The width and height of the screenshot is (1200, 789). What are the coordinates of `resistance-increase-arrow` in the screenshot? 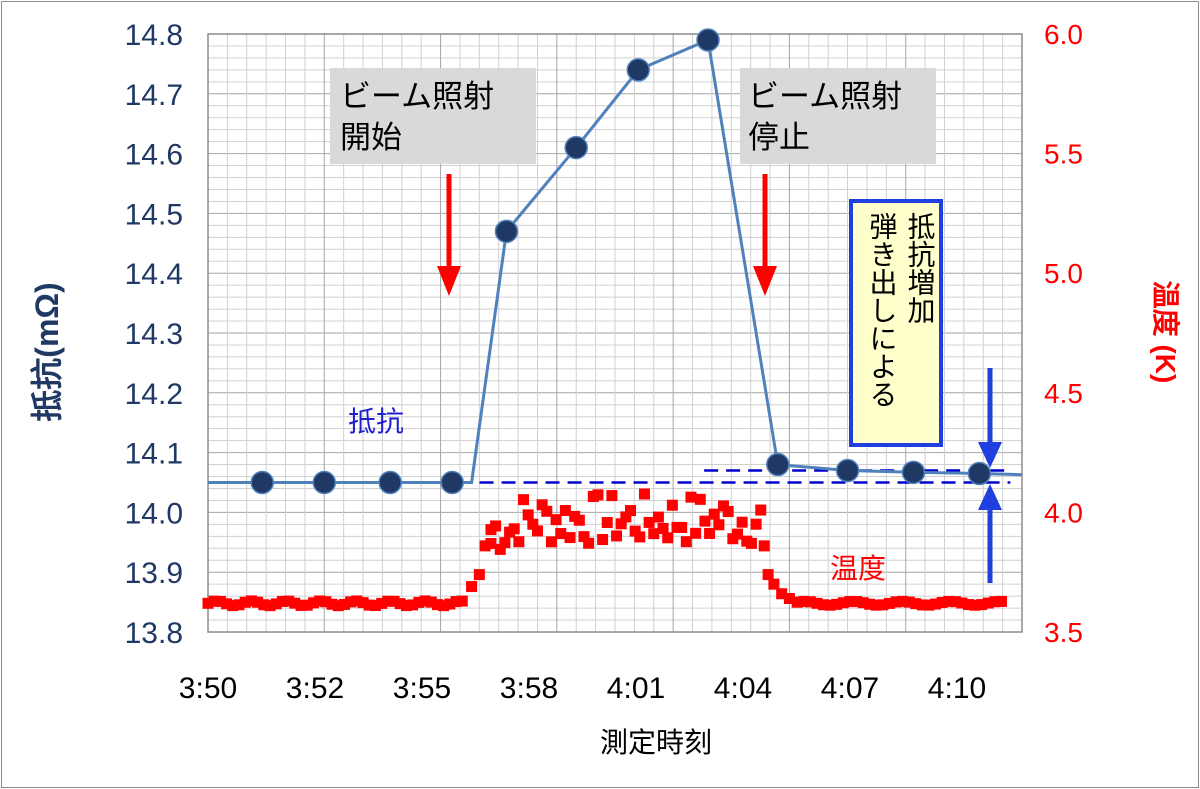 It's located at (990, 475).